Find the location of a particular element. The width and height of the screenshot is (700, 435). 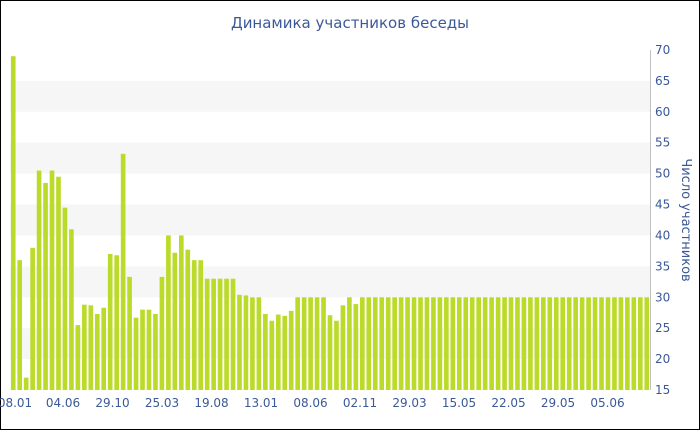

x-tick-label: 08.01 is located at coordinates (16, 403).